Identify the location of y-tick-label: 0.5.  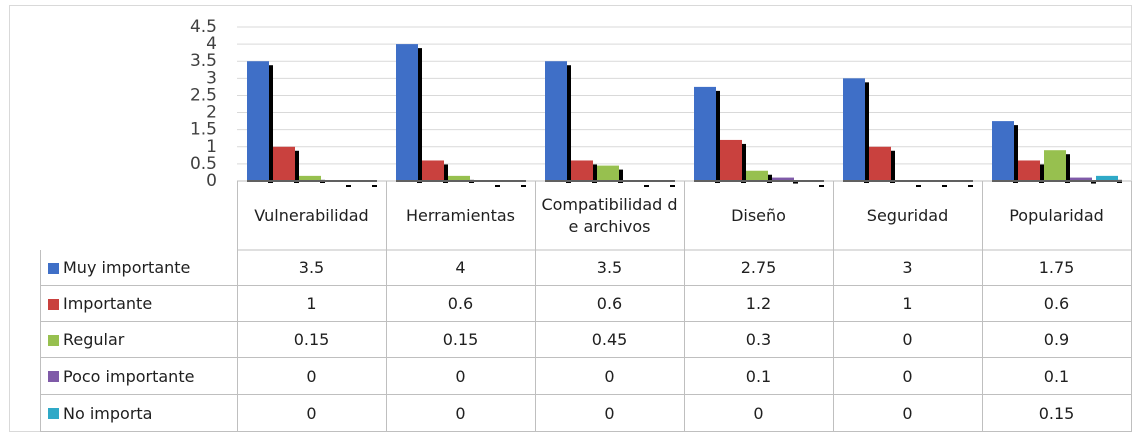
(203, 164).